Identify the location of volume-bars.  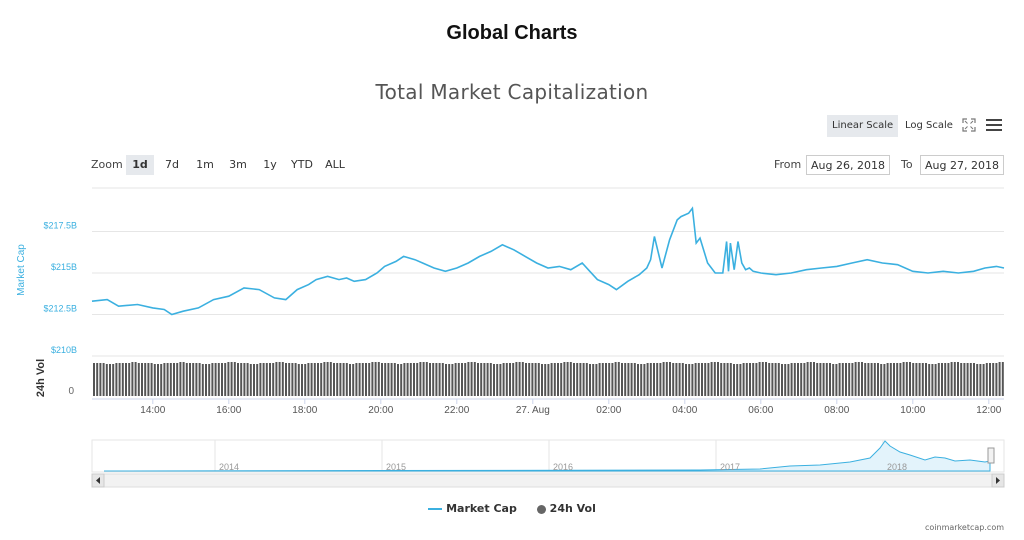
(548, 379).